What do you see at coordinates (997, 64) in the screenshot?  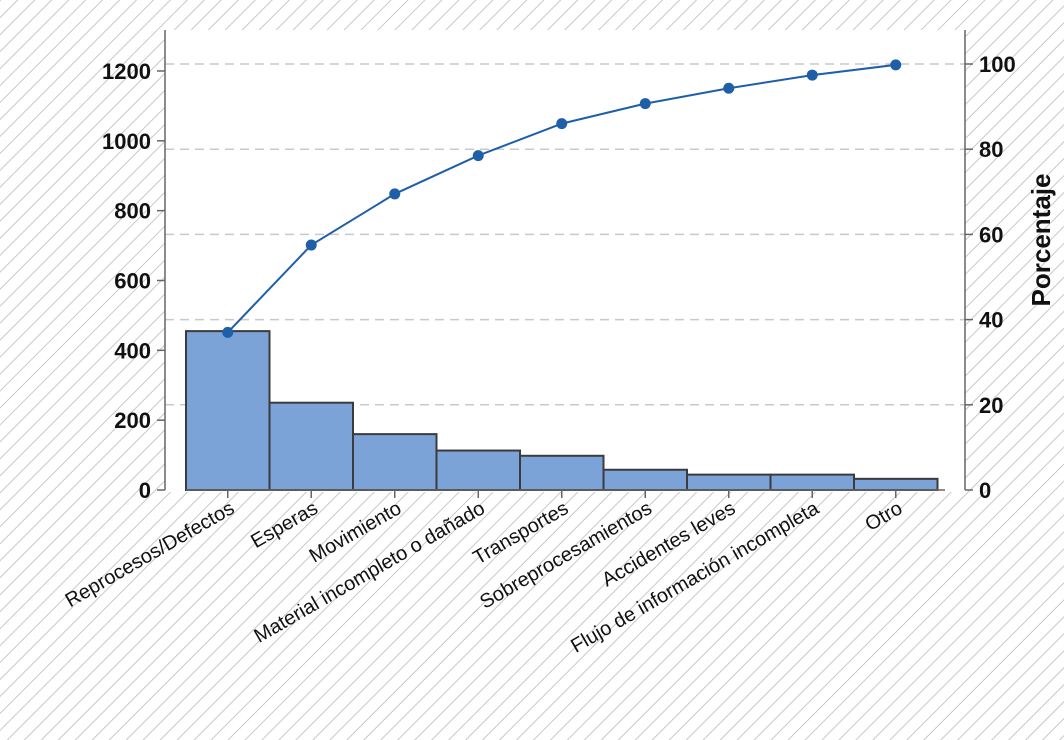 I see `right-tick-label: 100` at bounding box center [997, 64].